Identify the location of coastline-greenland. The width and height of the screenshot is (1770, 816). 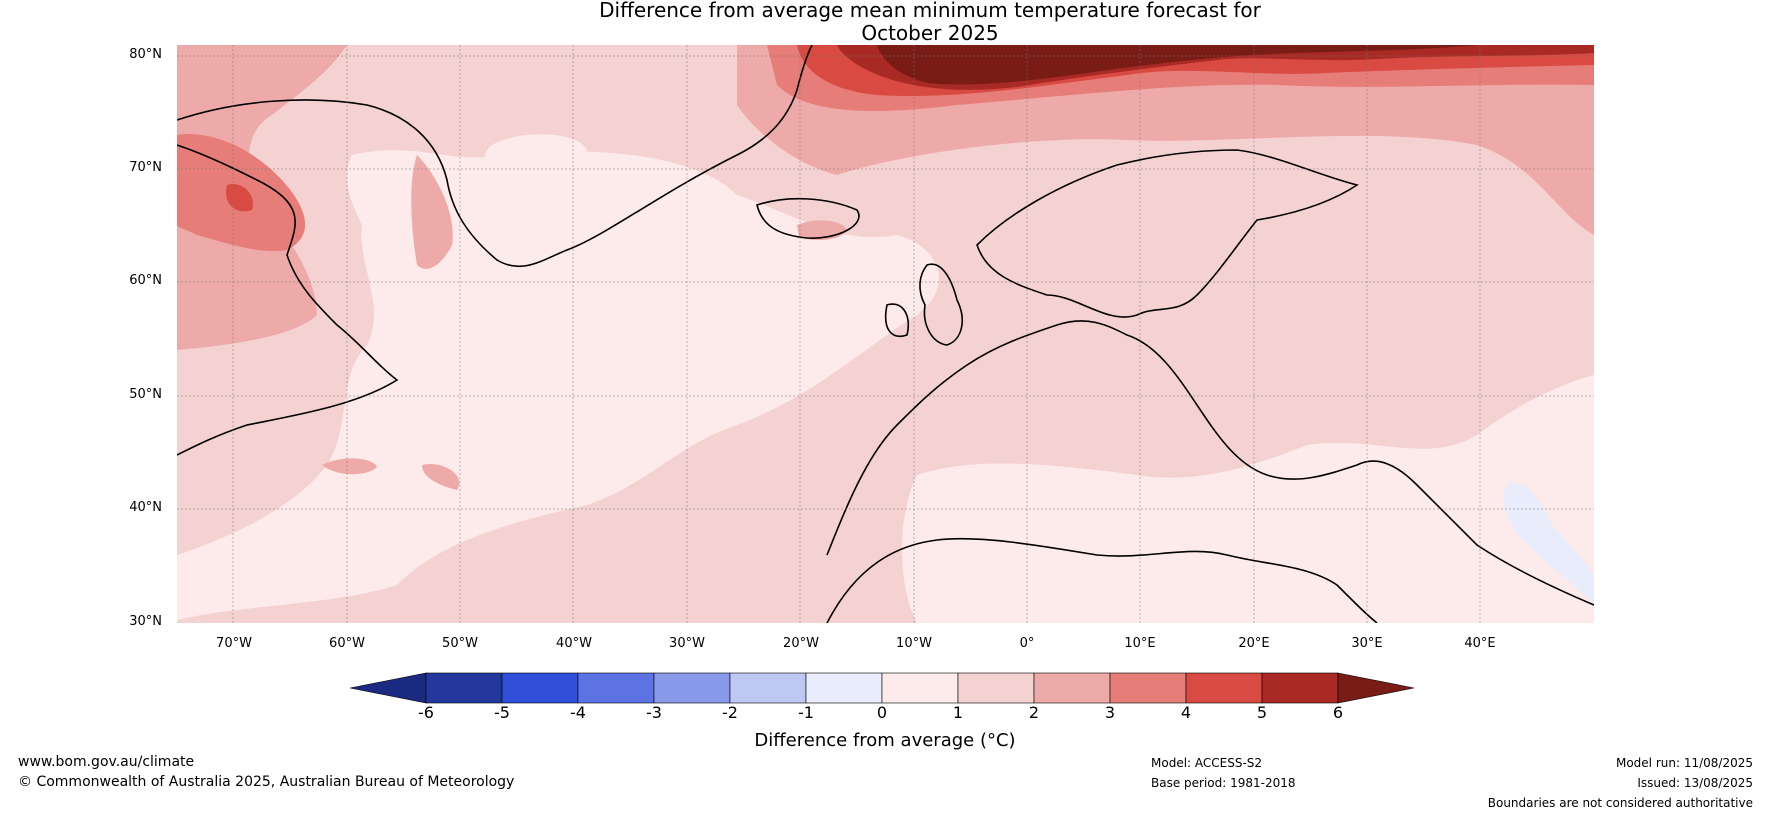
(495, 156).